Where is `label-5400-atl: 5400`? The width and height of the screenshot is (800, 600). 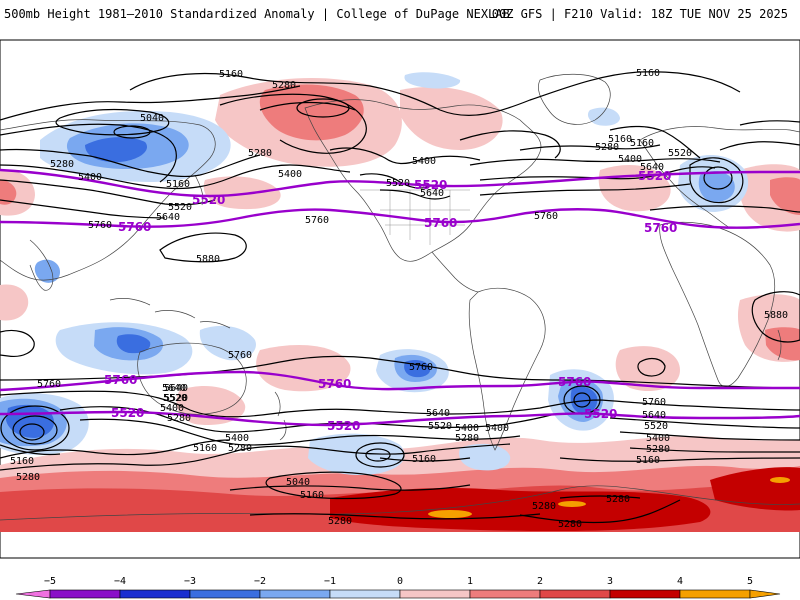 label-5400-atl: 5400 is located at coordinates (630, 159).